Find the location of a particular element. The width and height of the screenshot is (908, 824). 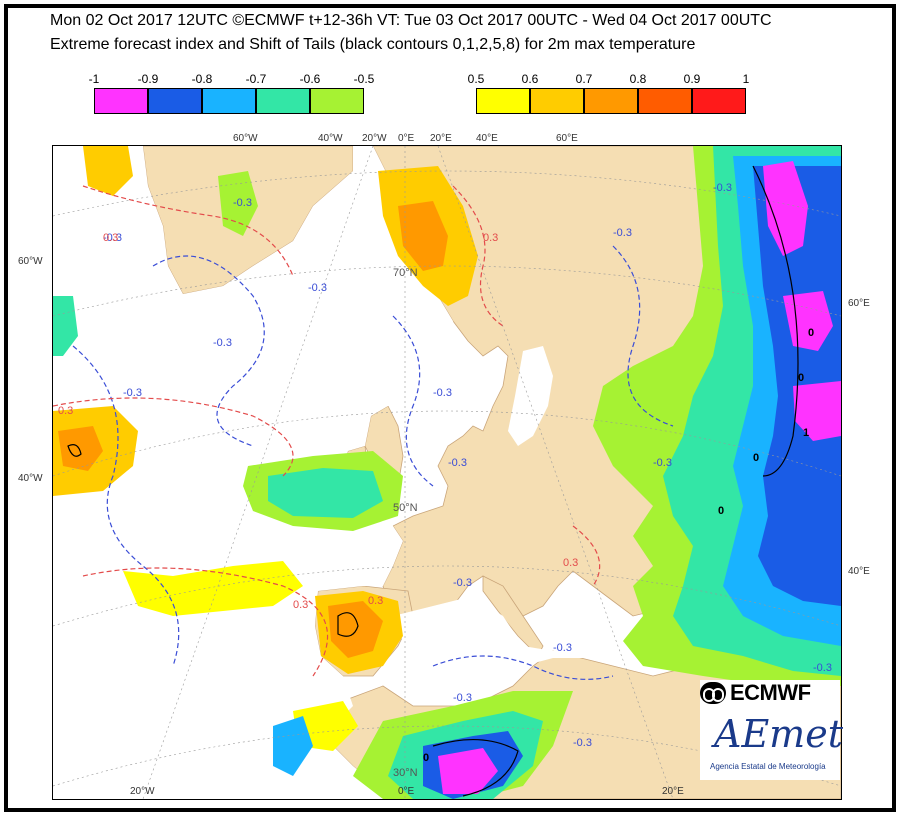

legend-positive: 0.5 0.6 0.7 0.8 0.9 1 is located at coordinates (612, 96).